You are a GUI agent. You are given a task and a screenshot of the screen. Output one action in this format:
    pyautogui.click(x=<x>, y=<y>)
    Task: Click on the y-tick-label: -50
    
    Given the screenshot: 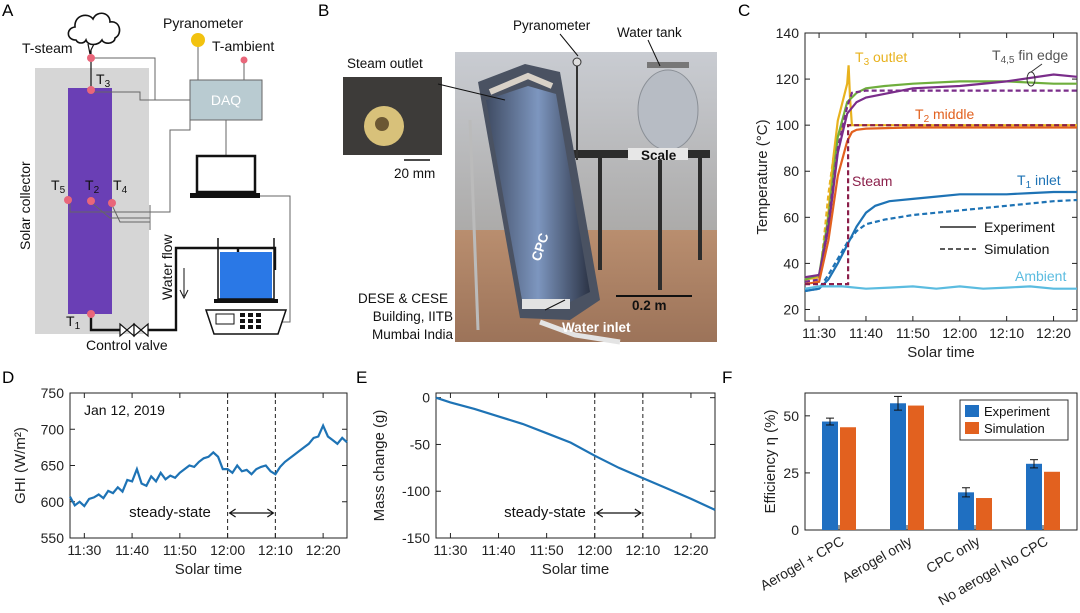 What is the action you would take?
    pyautogui.click(x=420, y=444)
    